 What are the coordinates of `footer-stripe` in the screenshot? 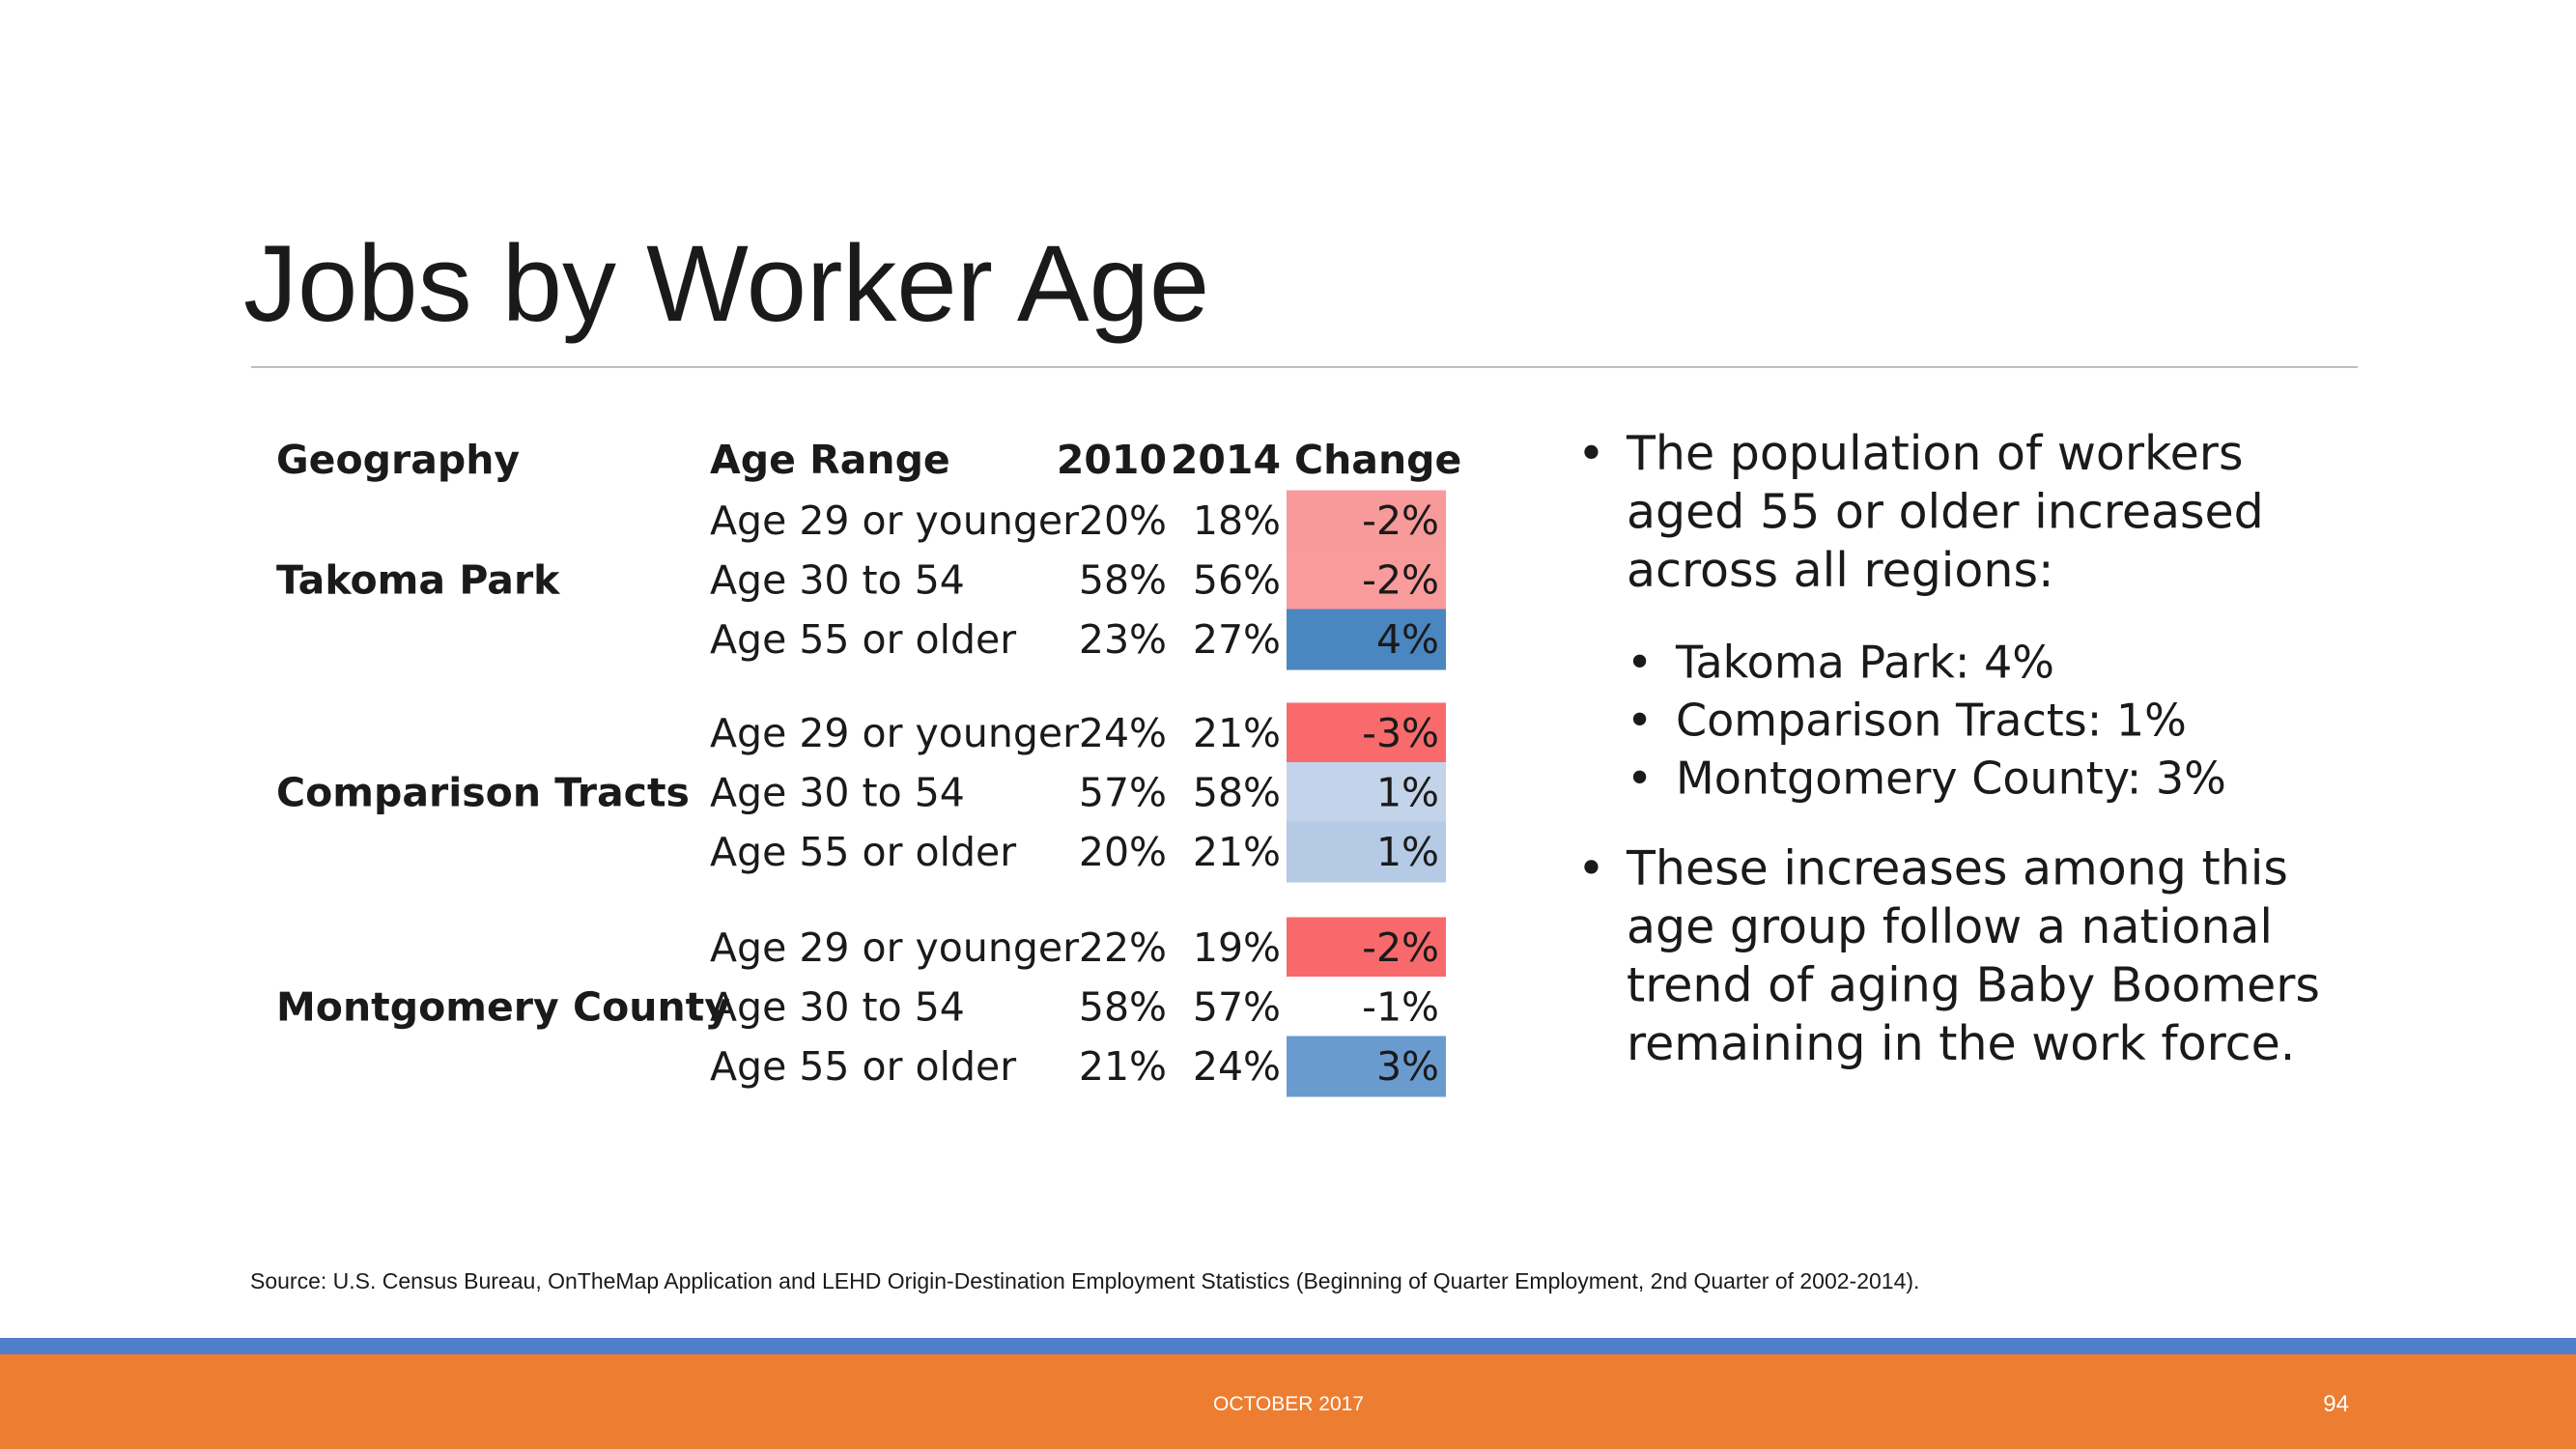 It's located at (1288, 1346).